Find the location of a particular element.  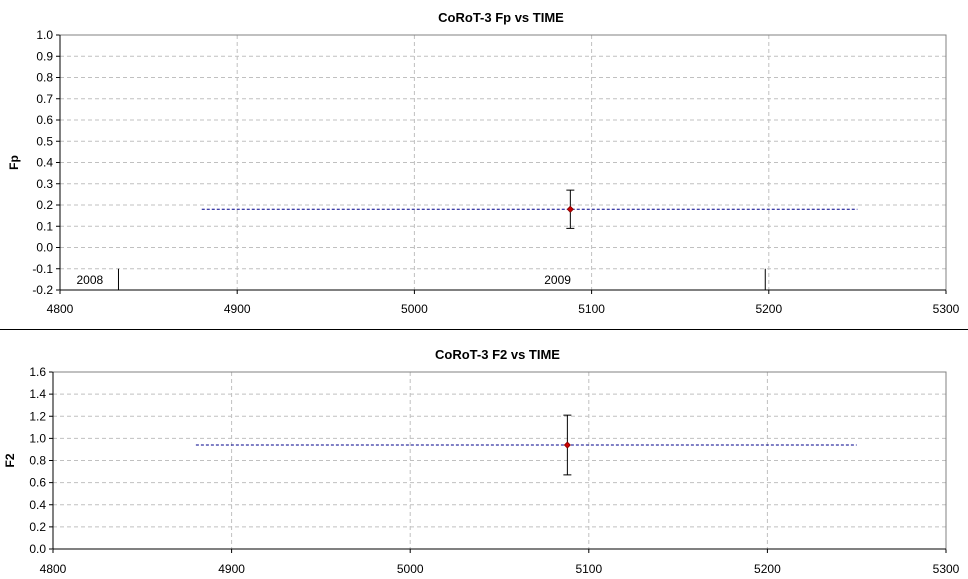

panel-separator is located at coordinates (484, 329).